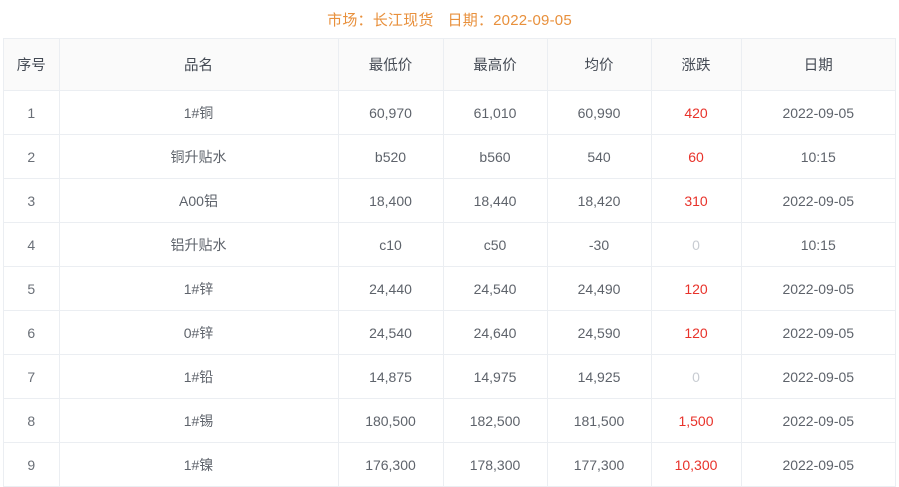 This screenshot has height=487, width=899. I want to click on cell-name: 1#锌, so click(199, 288).